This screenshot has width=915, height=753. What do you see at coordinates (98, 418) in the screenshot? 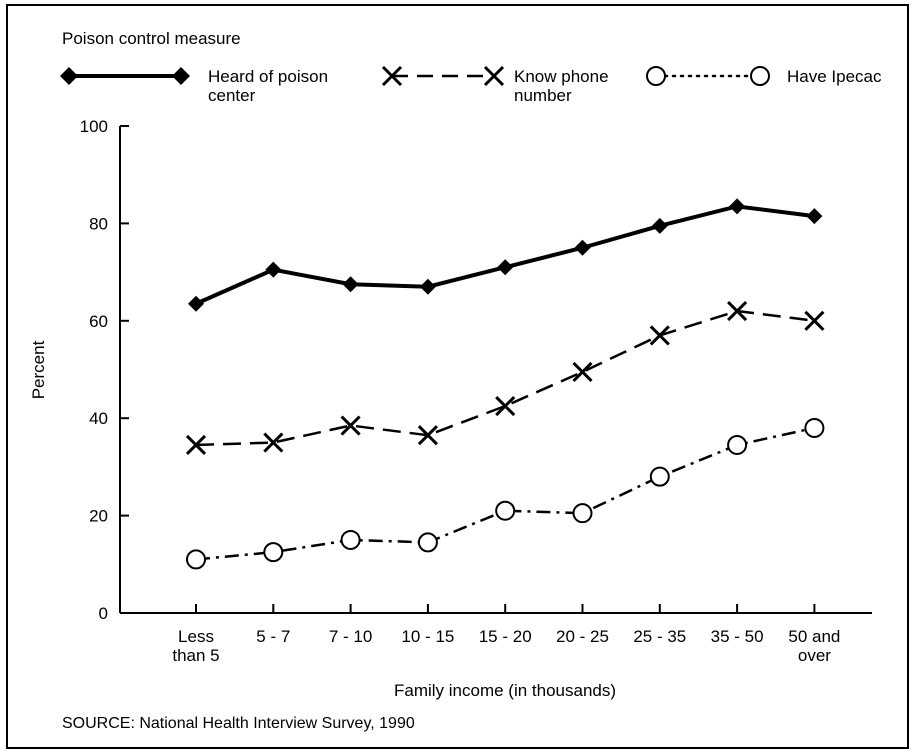
I see `y-tick-label: 40` at bounding box center [98, 418].